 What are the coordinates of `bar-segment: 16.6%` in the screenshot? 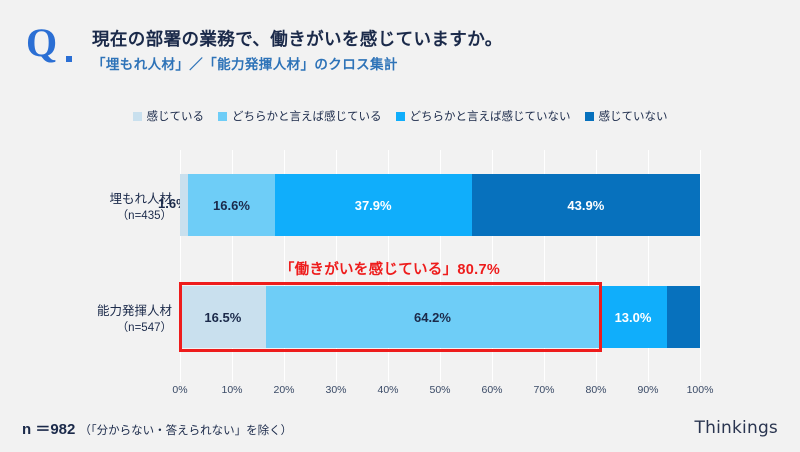 It's located at (231, 205).